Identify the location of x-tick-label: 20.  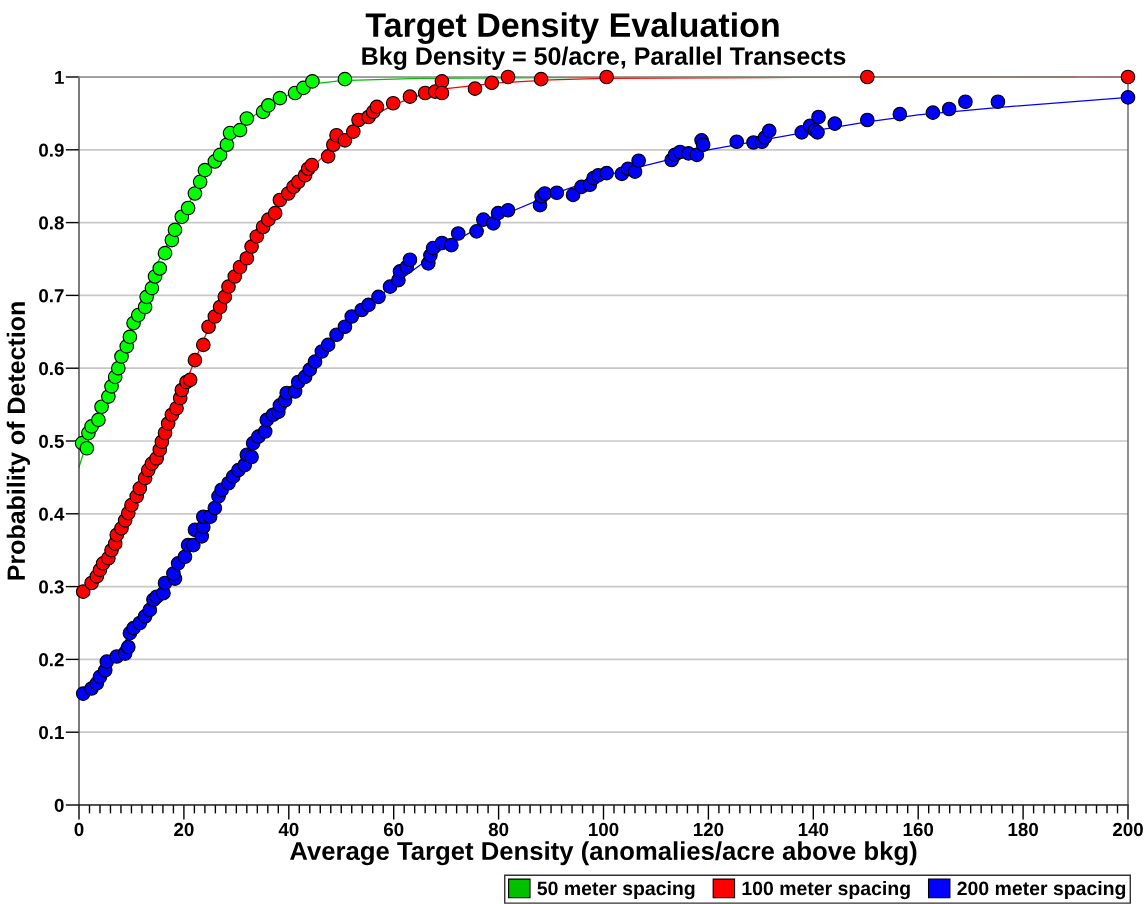
(184, 829).